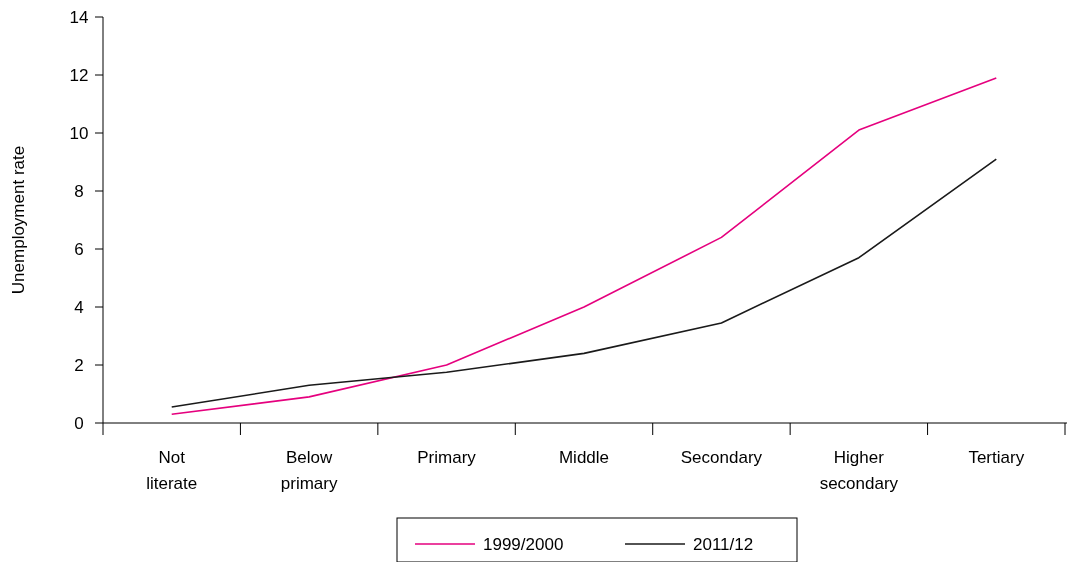 Image resolution: width=1067 pixels, height=562 pixels. I want to click on x-tick-label: Middle, so click(584, 457).